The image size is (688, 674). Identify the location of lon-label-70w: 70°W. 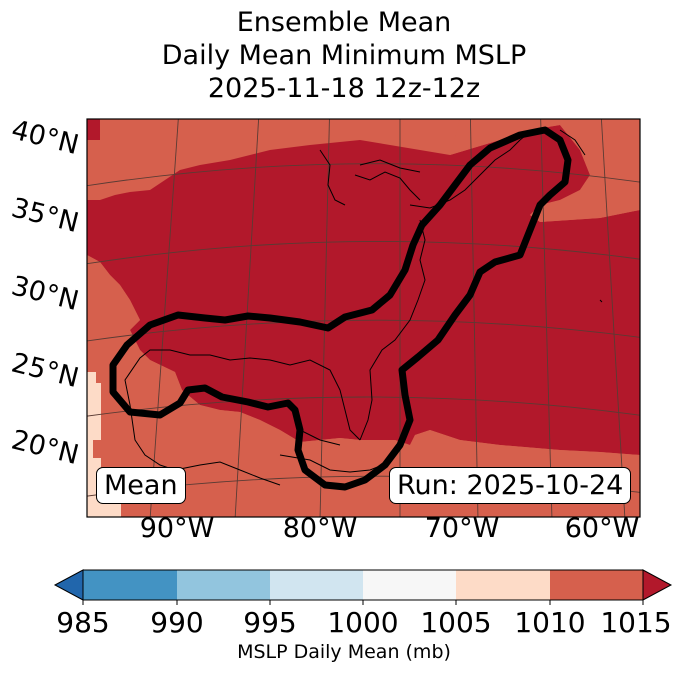
(462, 528).